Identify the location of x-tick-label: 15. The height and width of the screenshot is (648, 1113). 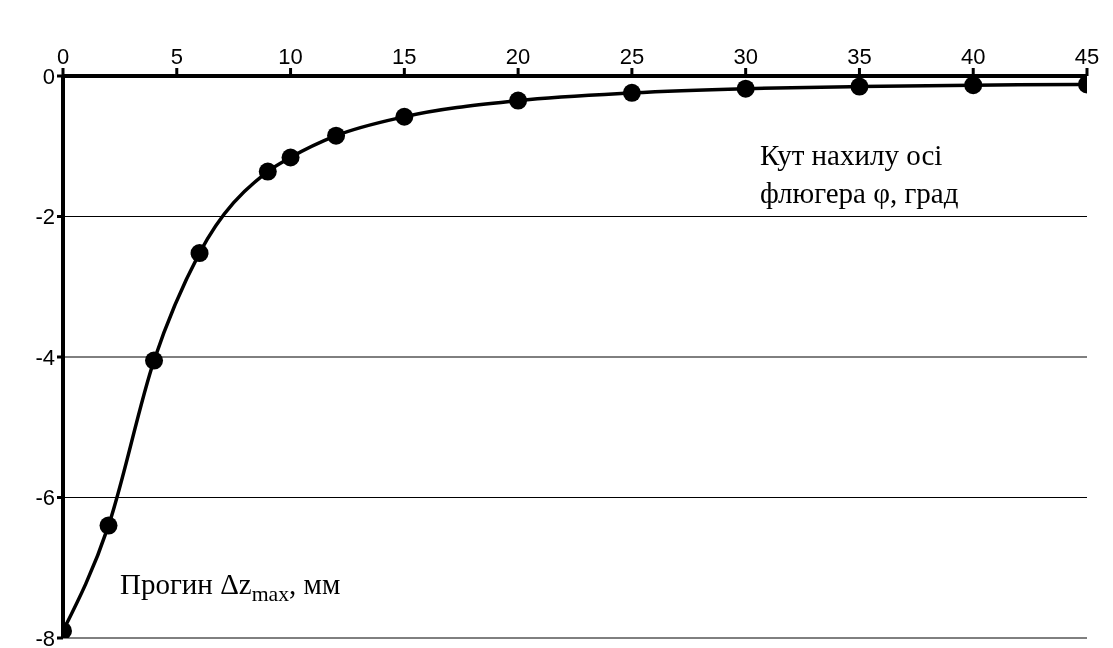
(404, 56).